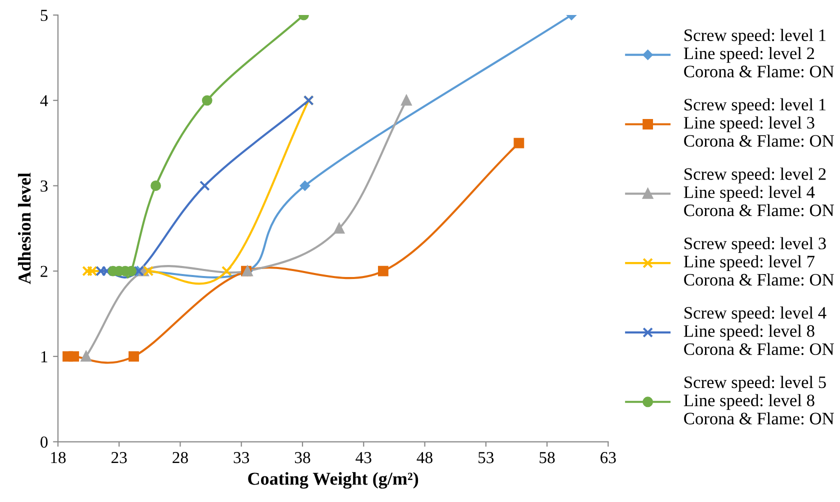 This screenshot has width=840, height=502. Describe the element at coordinates (302, 458) in the screenshot. I see `x-tick-label: 38` at that location.